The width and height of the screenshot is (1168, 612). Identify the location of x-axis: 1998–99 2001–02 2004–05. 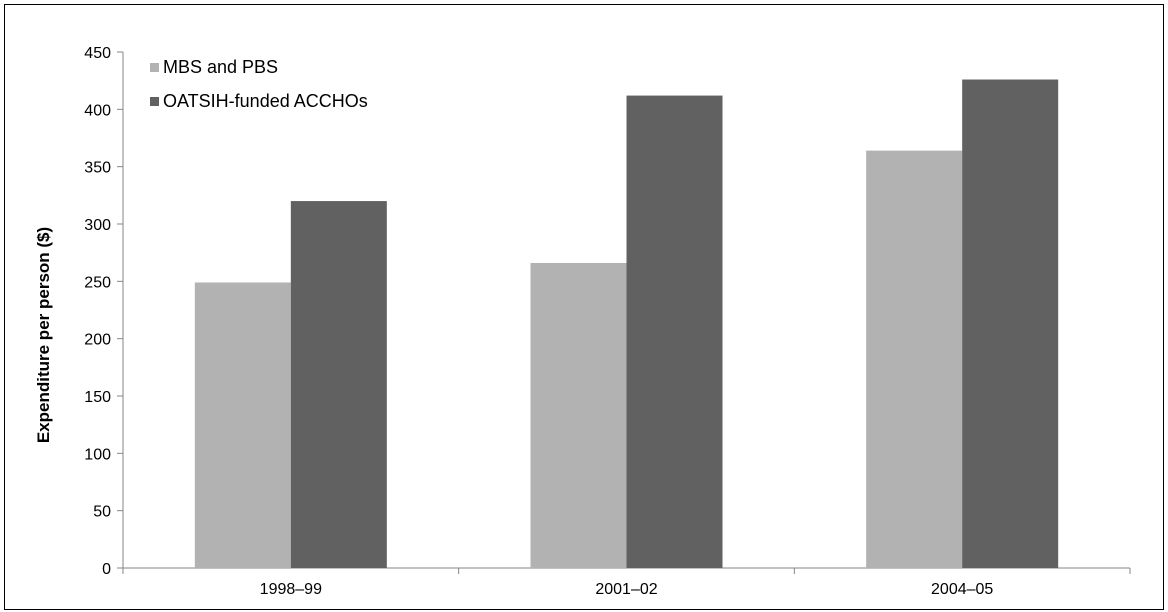
(626, 582).